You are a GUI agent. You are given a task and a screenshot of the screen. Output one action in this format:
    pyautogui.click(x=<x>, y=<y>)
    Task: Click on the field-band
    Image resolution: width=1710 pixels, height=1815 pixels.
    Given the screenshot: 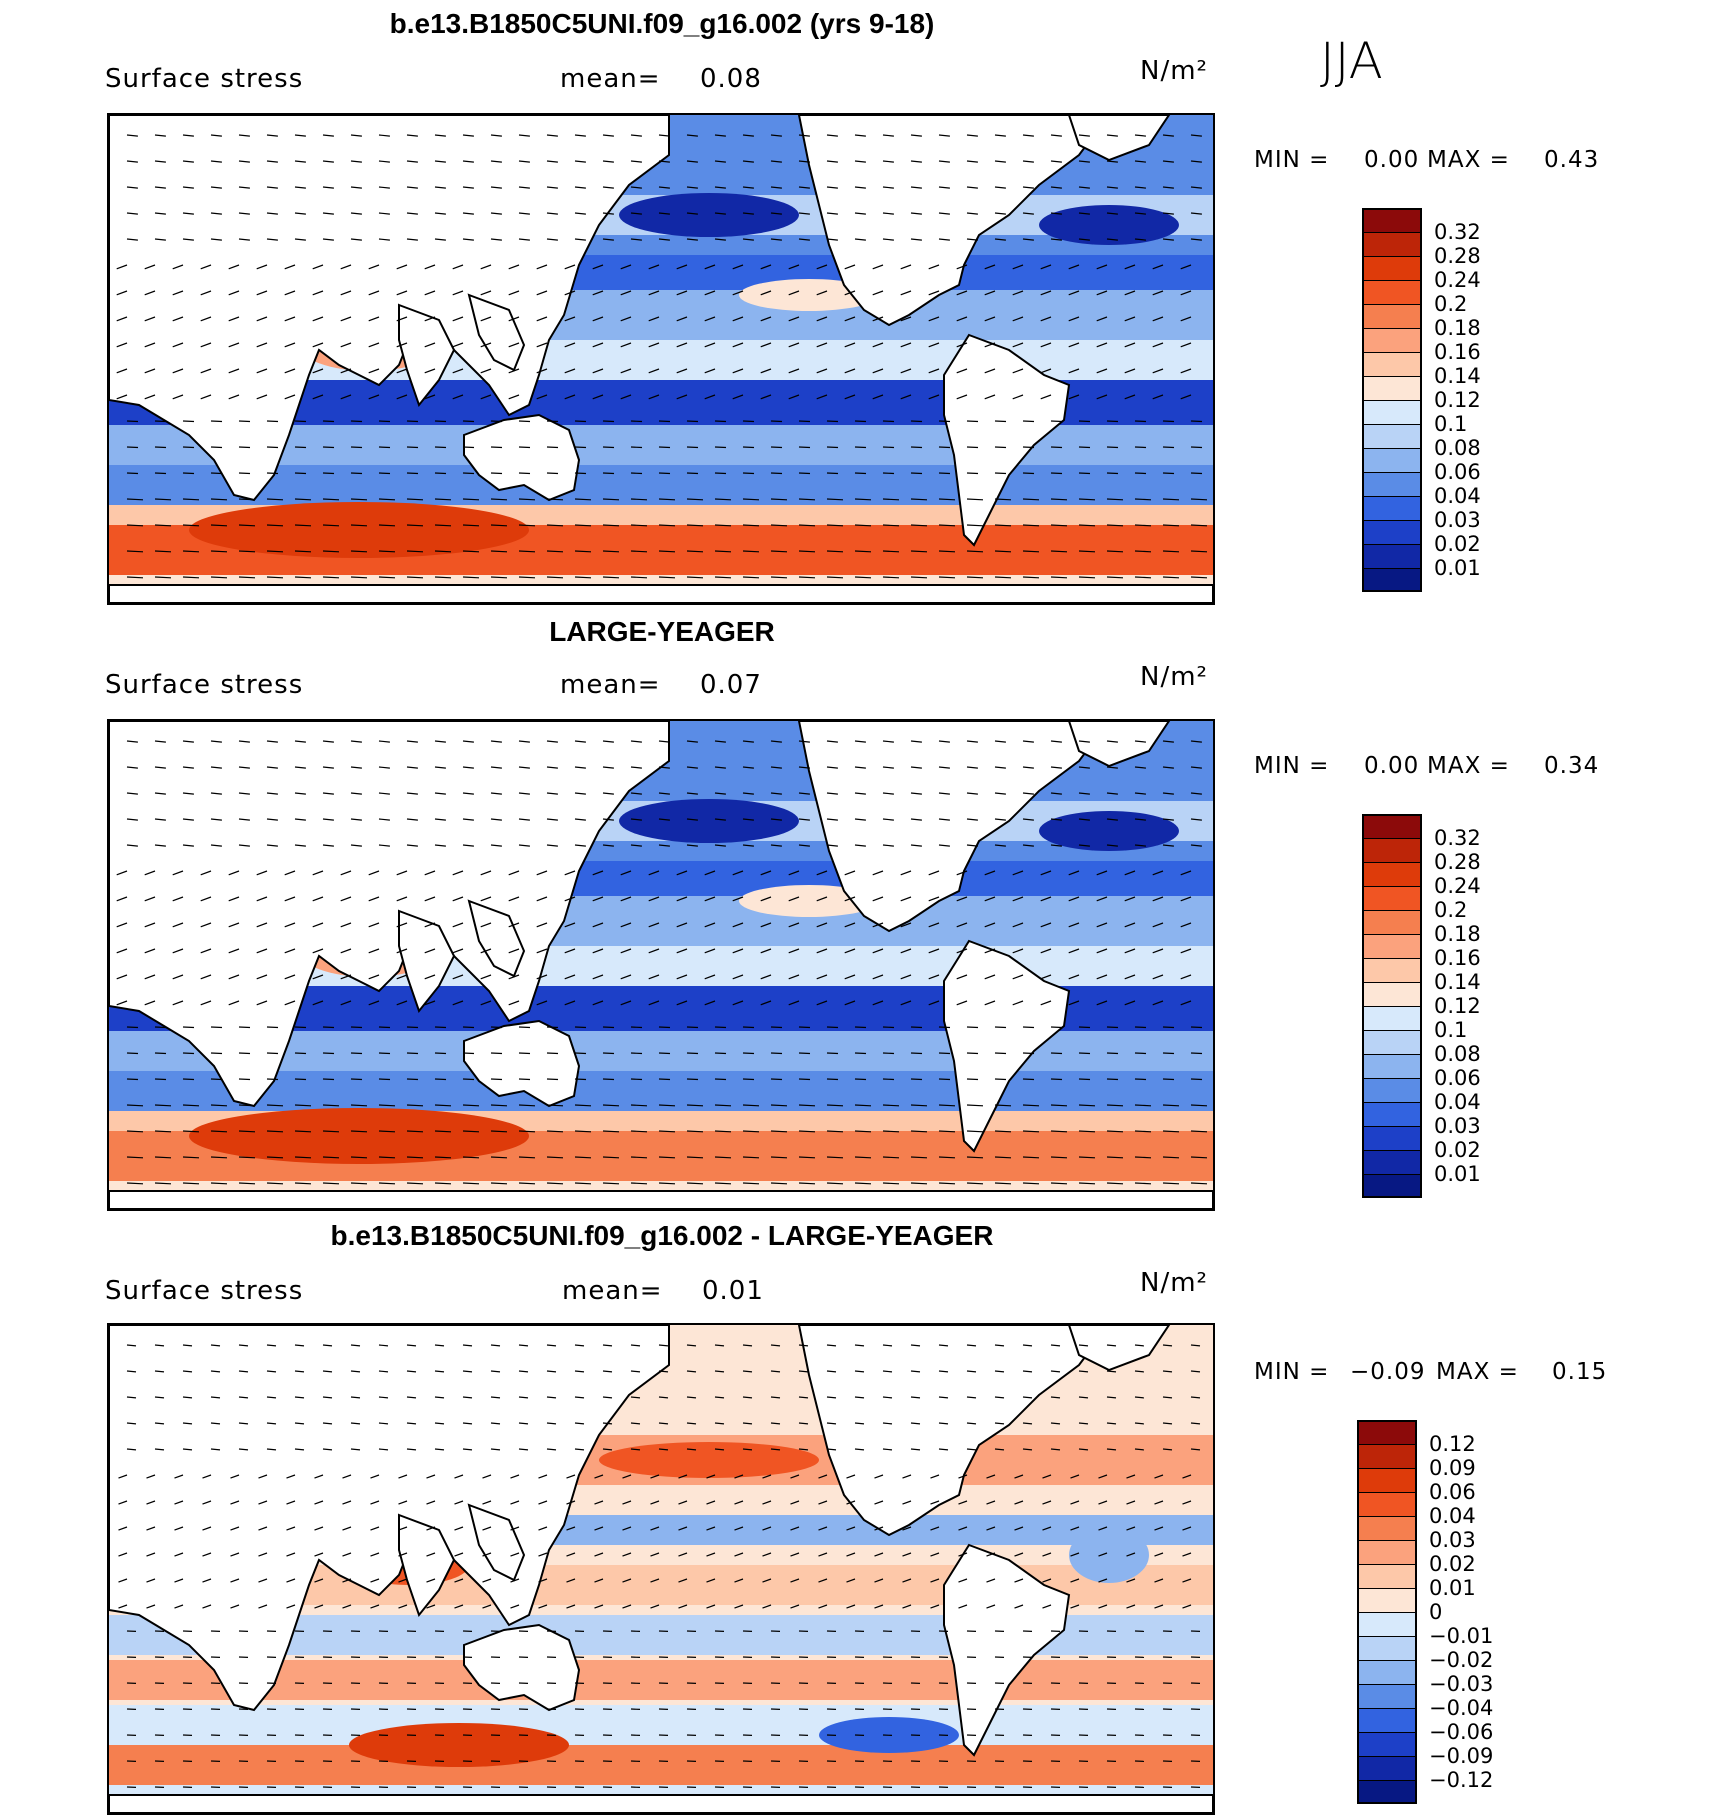 What is the action you would take?
    pyautogui.click(x=661, y=1680)
    